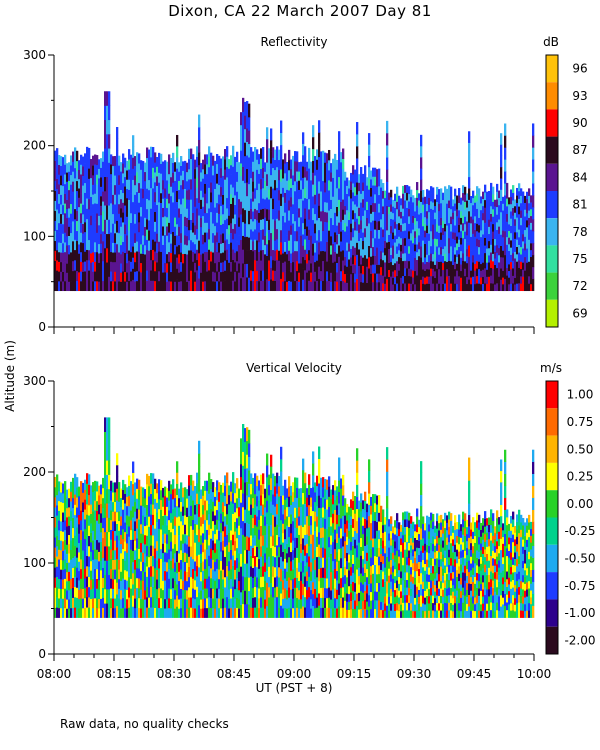 The height and width of the screenshot is (750, 600). Describe the element at coordinates (579, 232) in the screenshot. I see `colorbar-tick-label: 78` at that location.